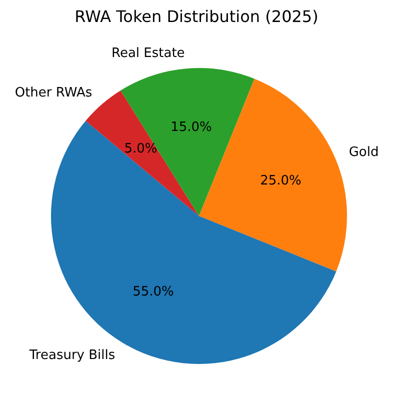 Image resolution: width=393 pixels, height=411 pixels. Describe the element at coordinates (141, 148) in the screenshot. I see `data-label: 5.0%` at that location.